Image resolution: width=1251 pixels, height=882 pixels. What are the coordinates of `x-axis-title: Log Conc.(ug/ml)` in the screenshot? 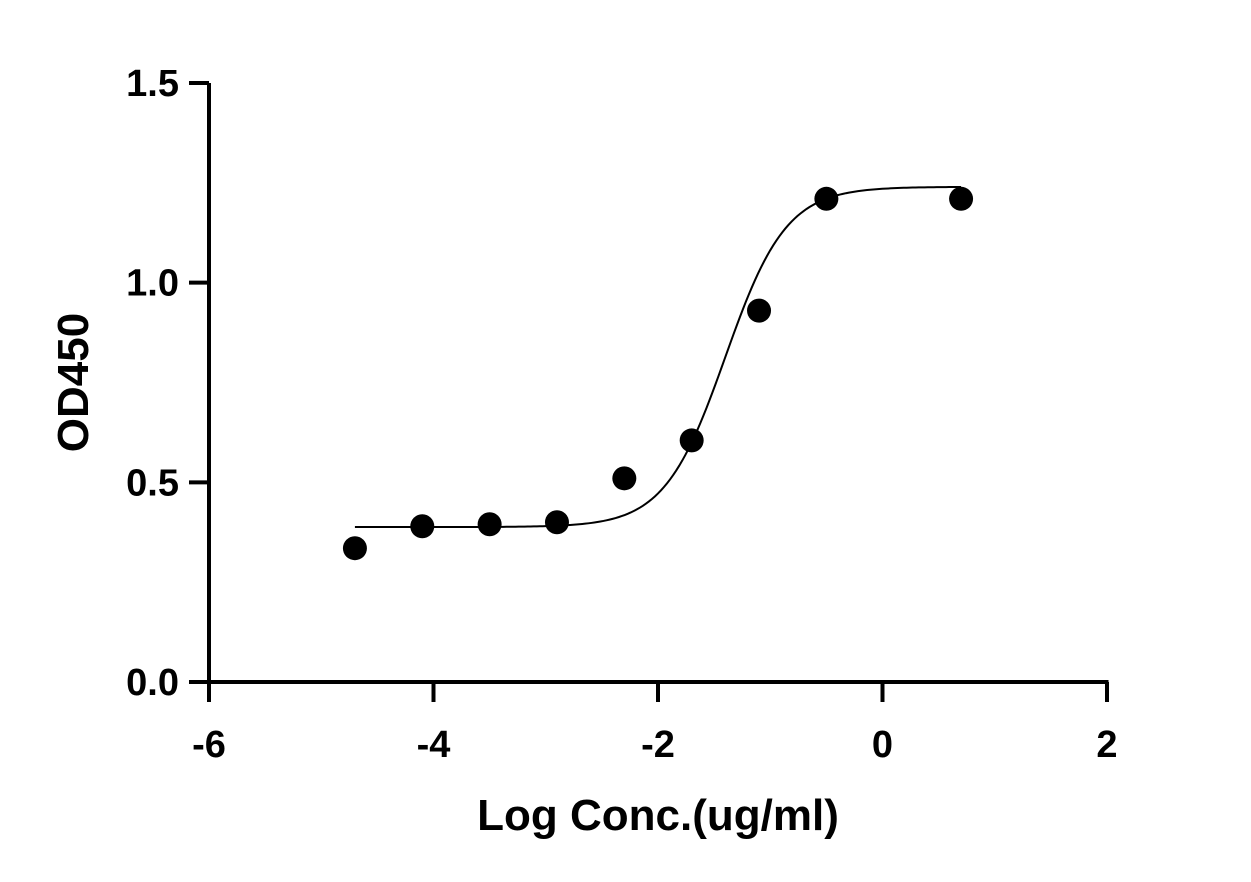 It's located at (658, 815).